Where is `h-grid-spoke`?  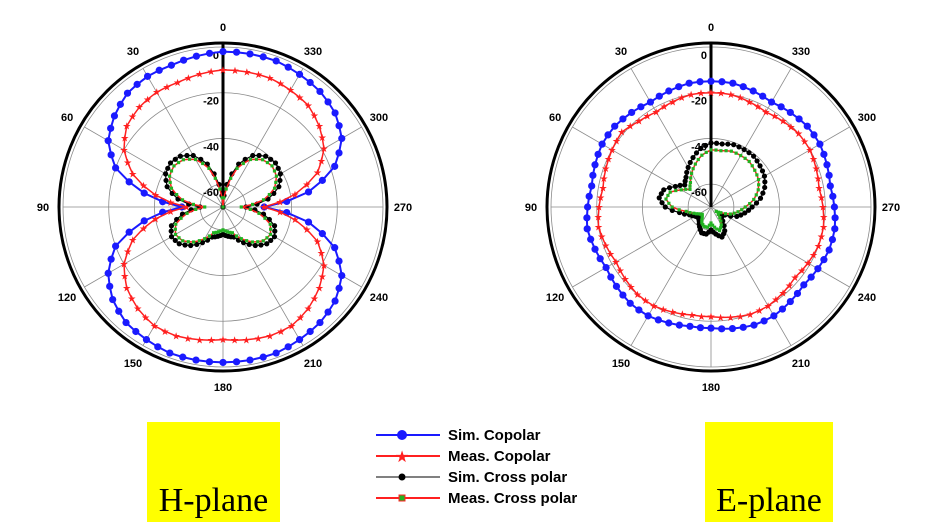
h-grid-spoke is located at coordinates (183, 276).